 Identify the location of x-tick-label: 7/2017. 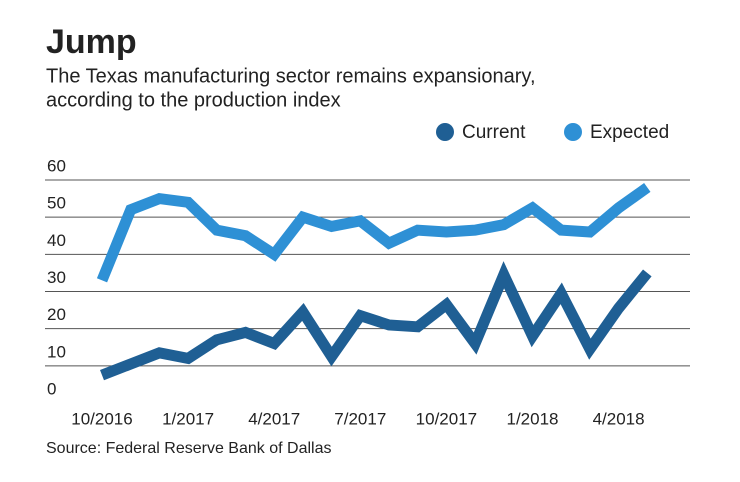
(360, 418).